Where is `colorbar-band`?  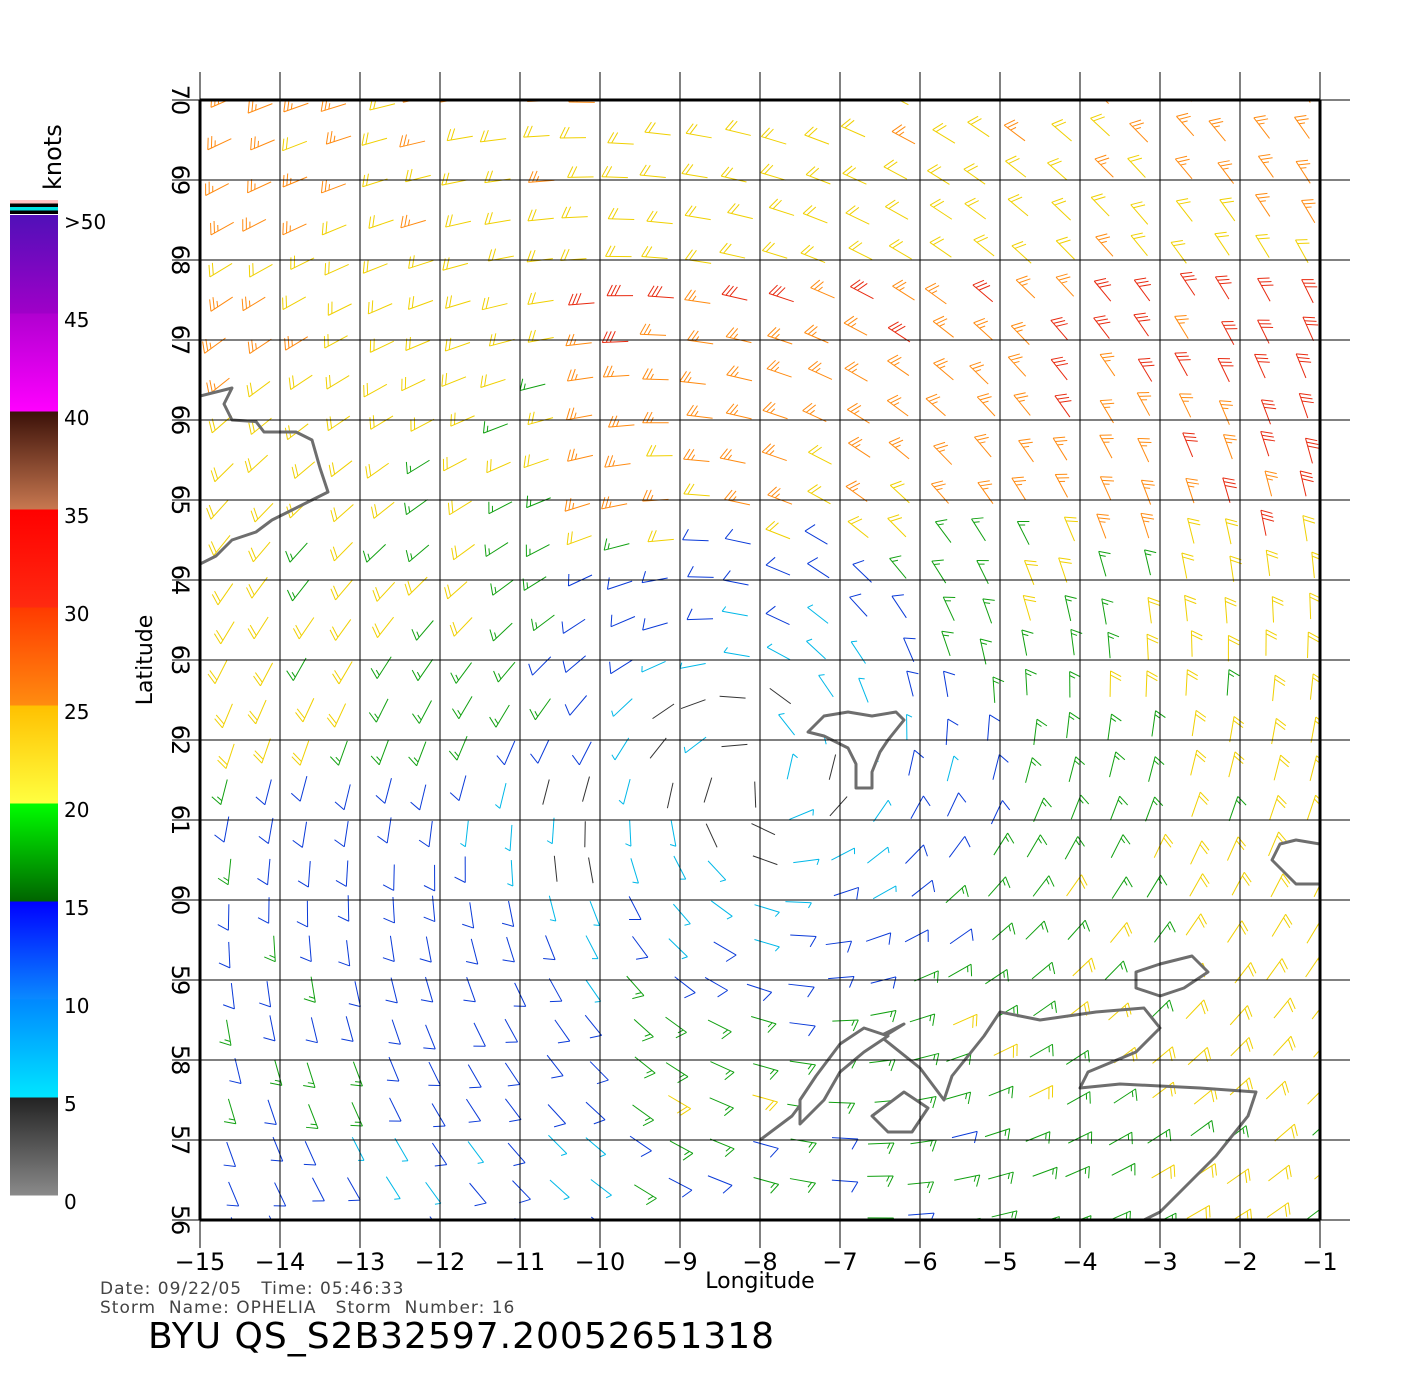
colorbar-band is located at coordinates (34, 362).